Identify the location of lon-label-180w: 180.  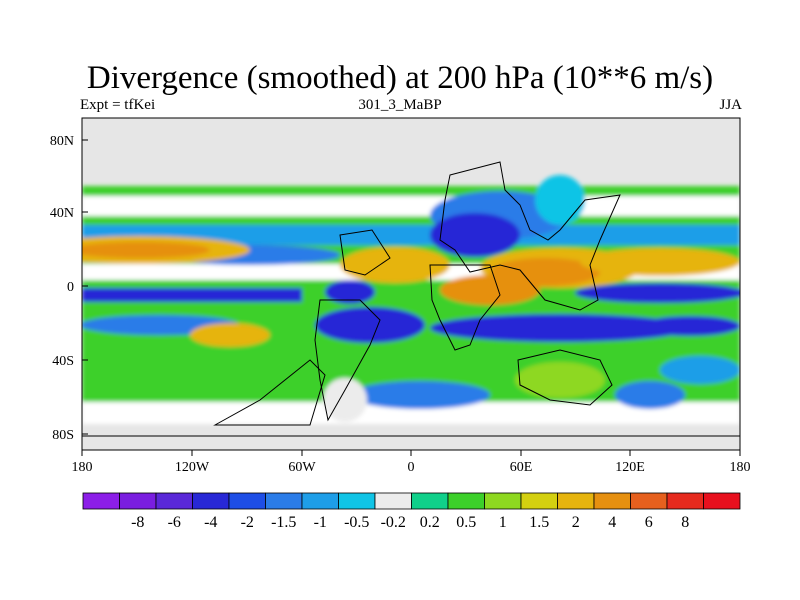
(82, 467).